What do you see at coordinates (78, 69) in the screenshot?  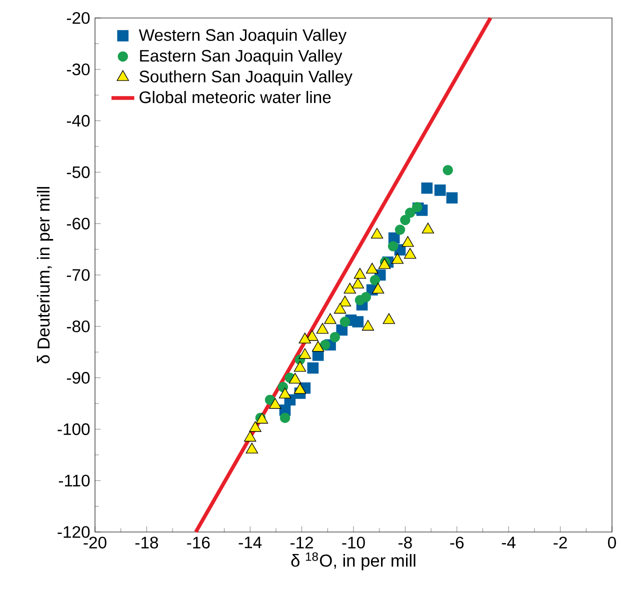 I see `y-tick-label: -30` at bounding box center [78, 69].